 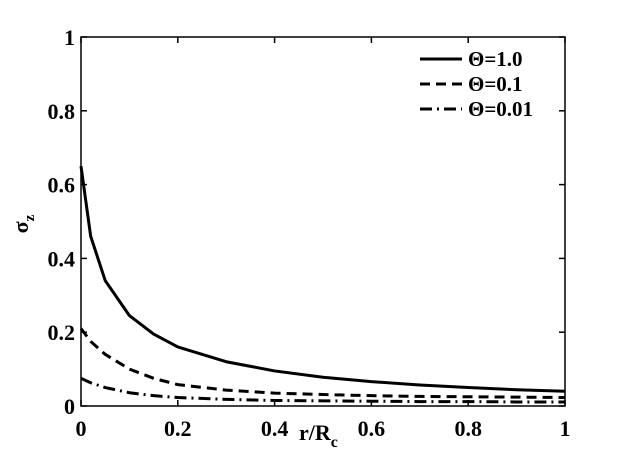 I want to click on x-tick-label: 0.8, so click(x=468, y=428).